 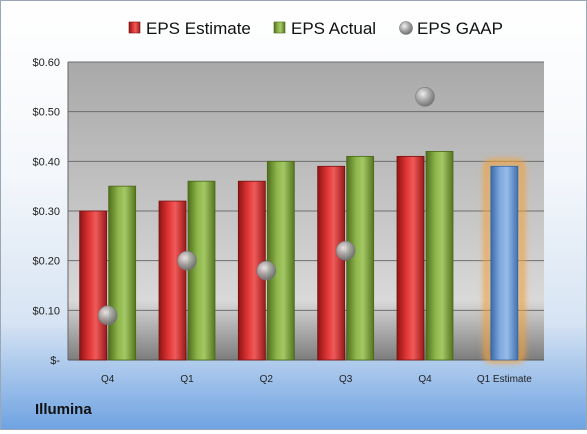 I want to click on y-axis: $- $0.10 $0.20 $0.30 $0.40 $0.50 $0.60, so click(x=50, y=212).